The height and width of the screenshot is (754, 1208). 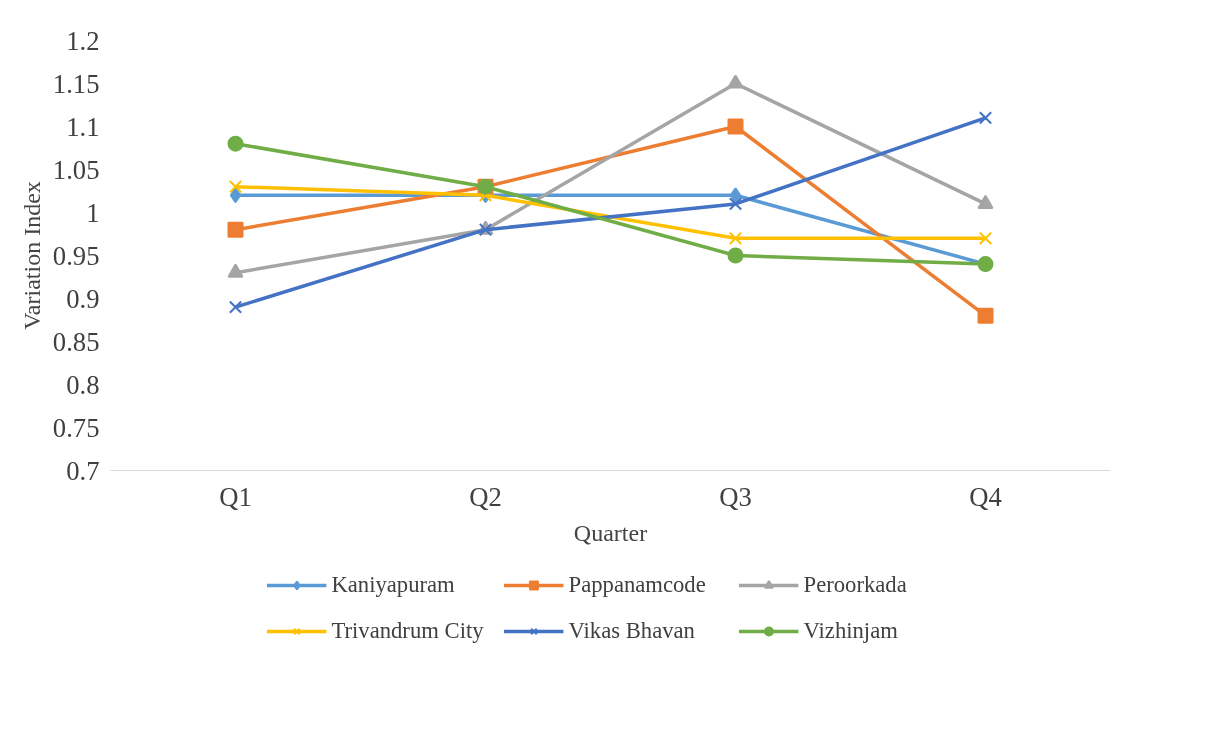 I want to click on x-tick-label: Q4, so click(x=985, y=496).